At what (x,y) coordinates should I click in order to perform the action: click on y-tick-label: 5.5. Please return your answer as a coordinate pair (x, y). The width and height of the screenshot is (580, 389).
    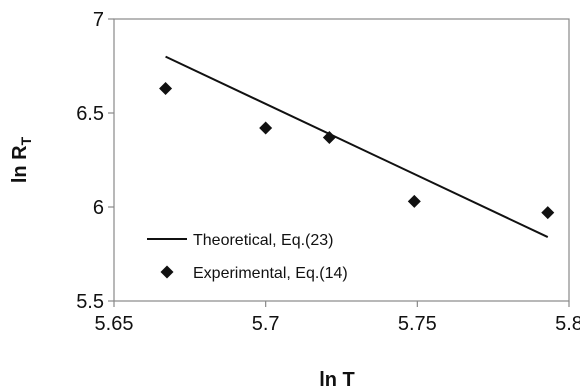
    Looking at the image, I should click on (90, 302).